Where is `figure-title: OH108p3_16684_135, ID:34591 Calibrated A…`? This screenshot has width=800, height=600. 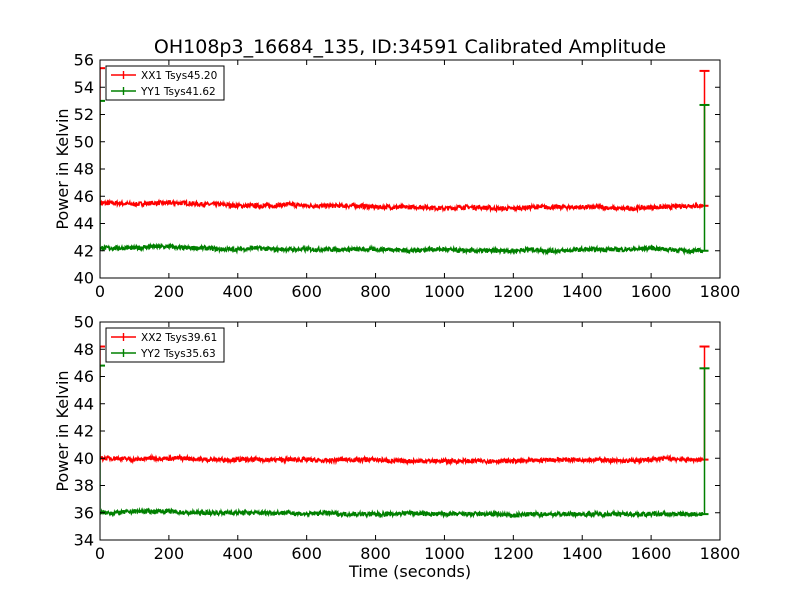 figure-title: OH108p3_16684_135, ID:34591 Calibrated A… is located at coordinates (410, 47).